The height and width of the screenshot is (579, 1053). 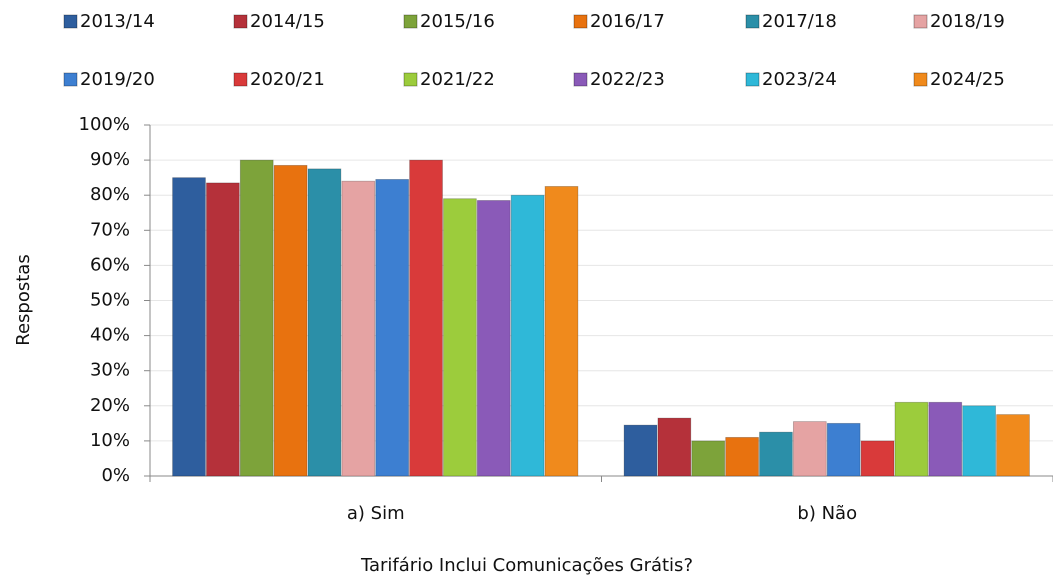 I want to click on y-tick-label: 80%, so click(x=110, y=194).